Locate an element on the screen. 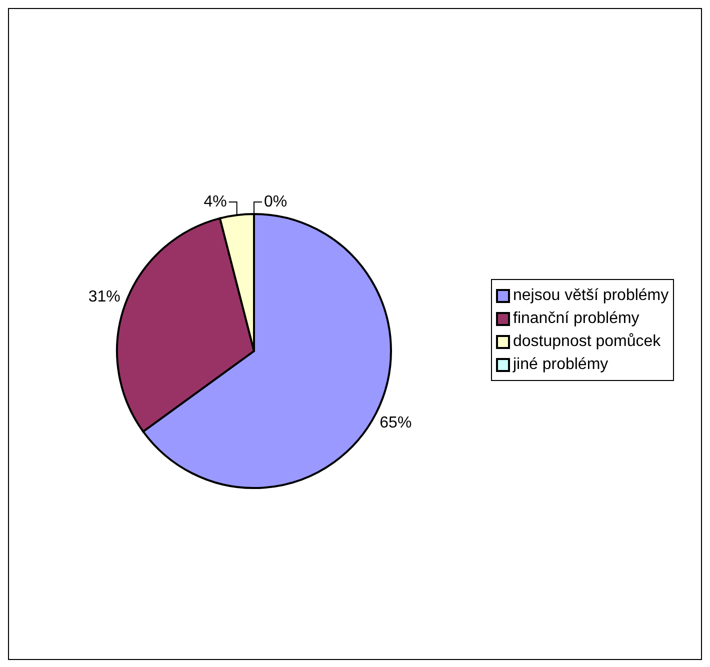 The image size is (710, 667). text: 0% is located at coordinates (276, 202).